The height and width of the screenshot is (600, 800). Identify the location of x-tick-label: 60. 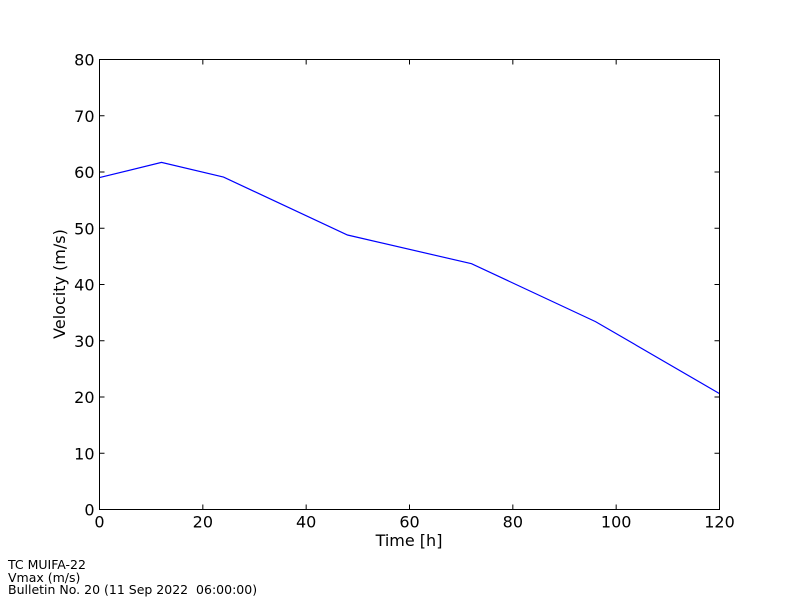
(409, 522).